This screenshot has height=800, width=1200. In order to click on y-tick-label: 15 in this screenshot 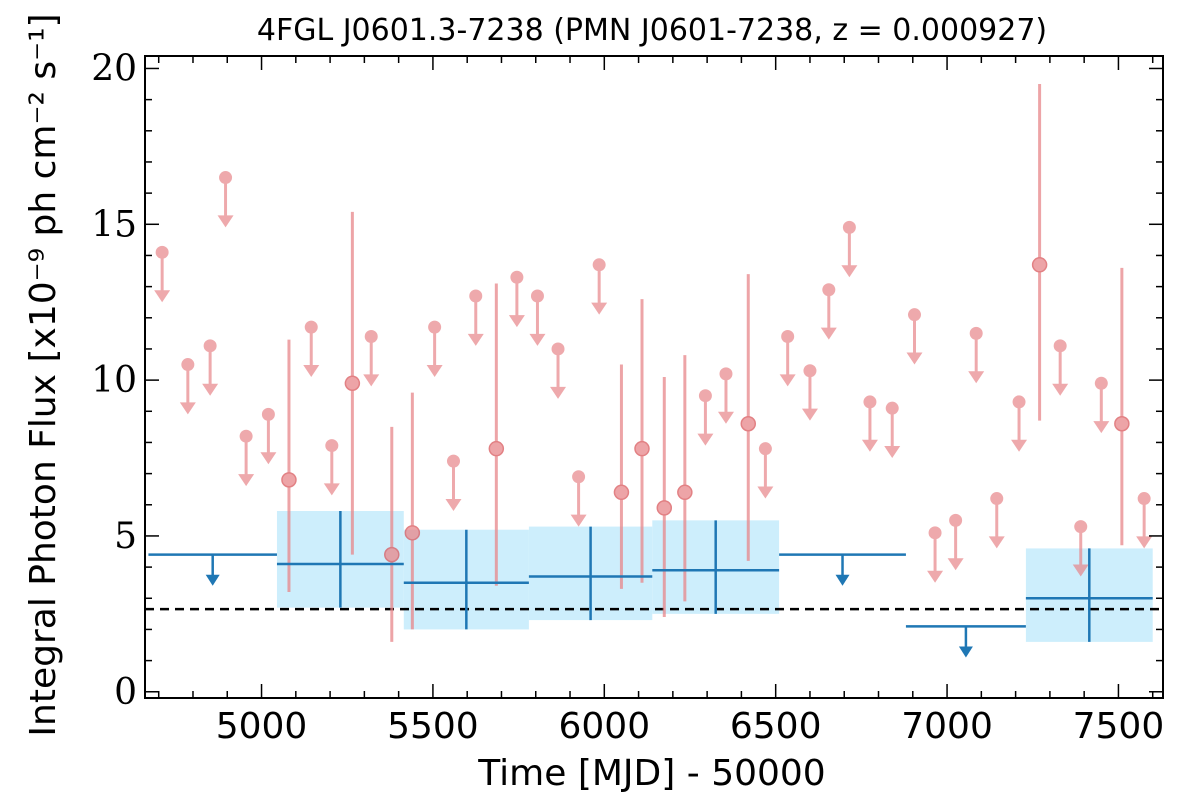, I will do `click(114, 224)`.